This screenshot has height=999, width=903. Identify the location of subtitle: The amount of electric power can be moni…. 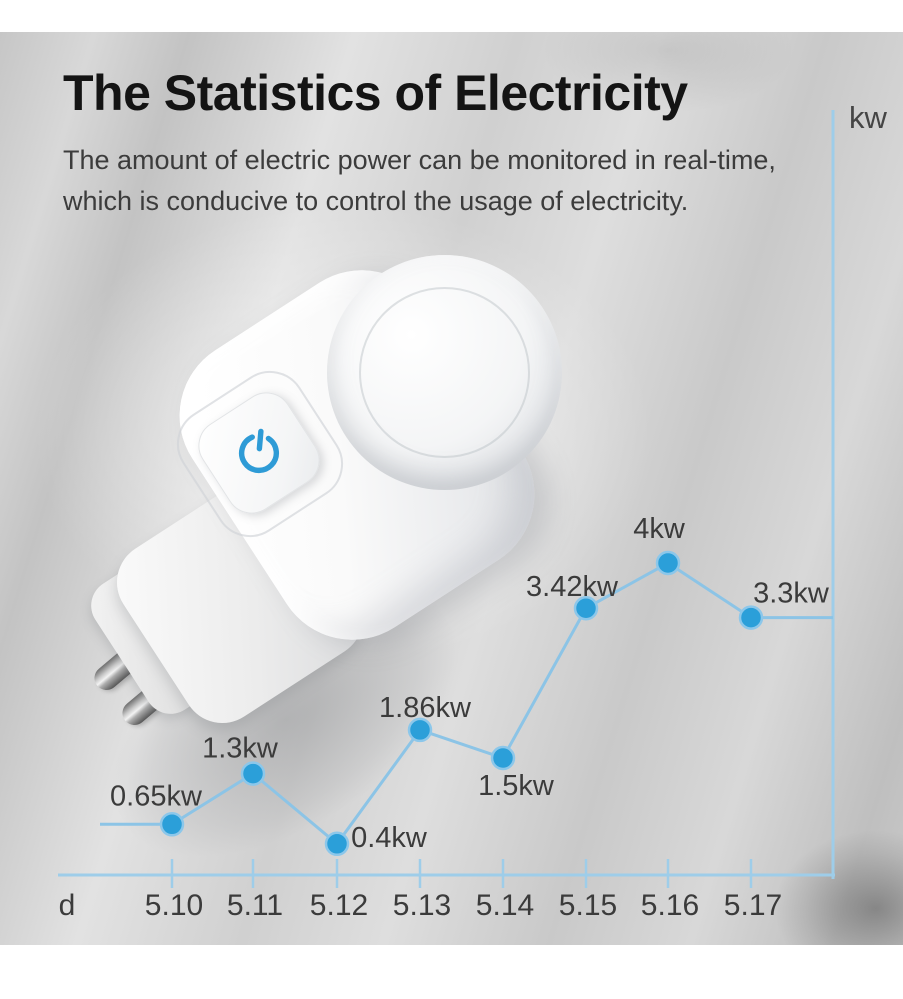
(423, 181).